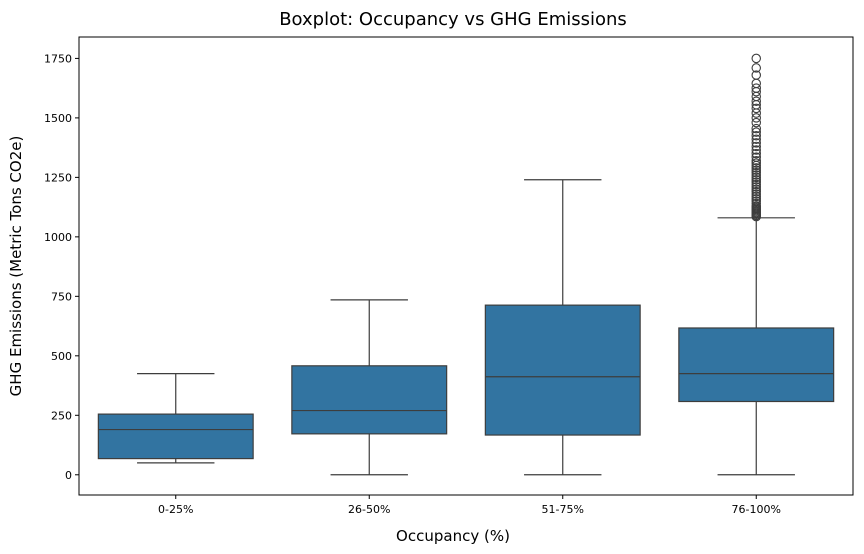  What do you see at coordinates (563, 509) in the screenshot?
I see `x-tick-label: 51-75%` at bounding box center [563, 509].